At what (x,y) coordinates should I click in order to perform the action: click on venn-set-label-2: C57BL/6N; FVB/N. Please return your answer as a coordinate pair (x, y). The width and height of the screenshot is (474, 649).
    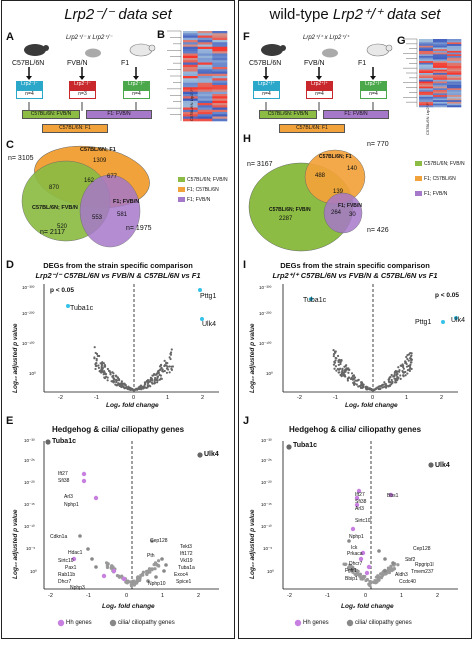
    Looking at the image, I should click on (290, 210).